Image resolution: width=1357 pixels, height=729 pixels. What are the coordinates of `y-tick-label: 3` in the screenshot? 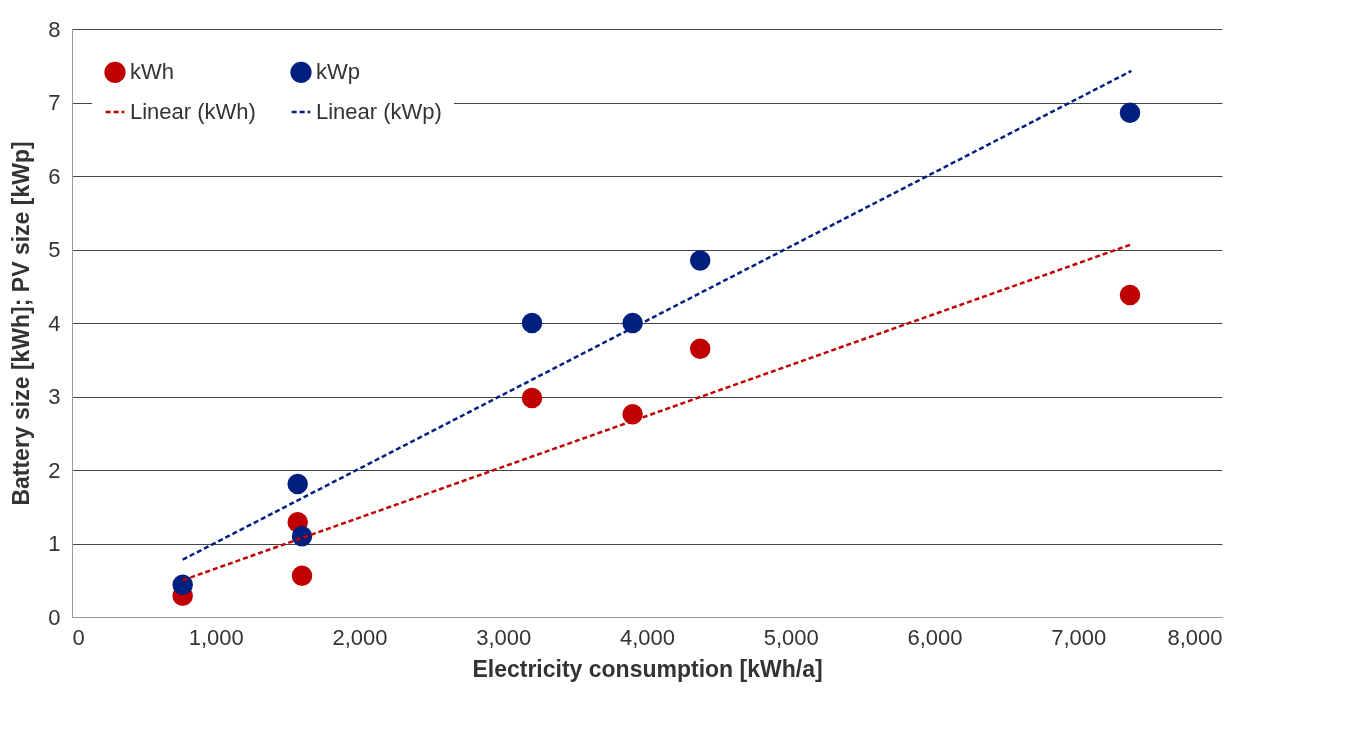 It's located at (54, 396).